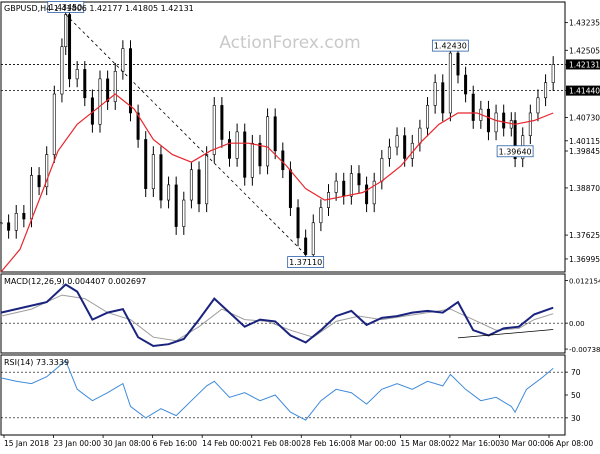 Image resolution: width=600 pixels, height=454 pixels. What do you see at coordinates (75, 281) in the screenshot?
I see `macd-header: MACD(12,26,9) 0.004407 0.002697` at bounding box center [75, 281].